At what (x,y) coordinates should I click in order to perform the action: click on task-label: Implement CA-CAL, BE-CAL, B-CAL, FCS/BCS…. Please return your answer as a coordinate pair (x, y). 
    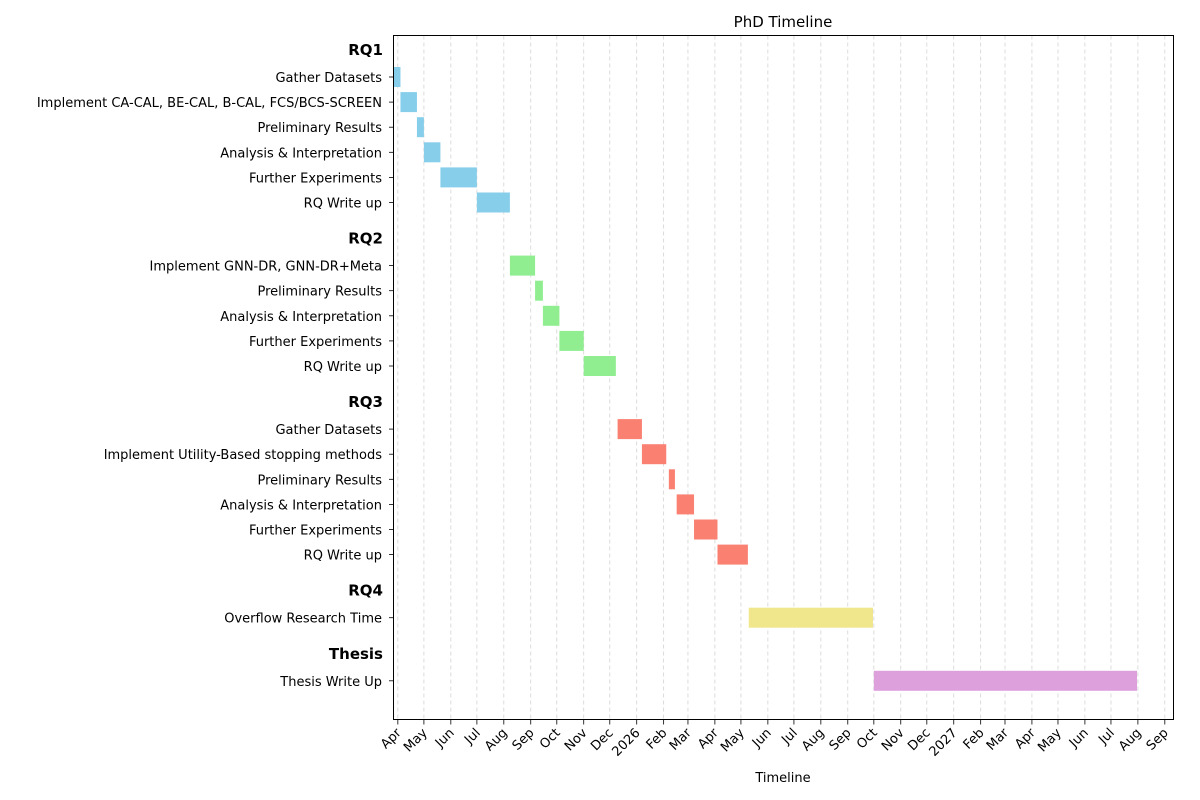
    Looking at the image, I should click on (209, 103).